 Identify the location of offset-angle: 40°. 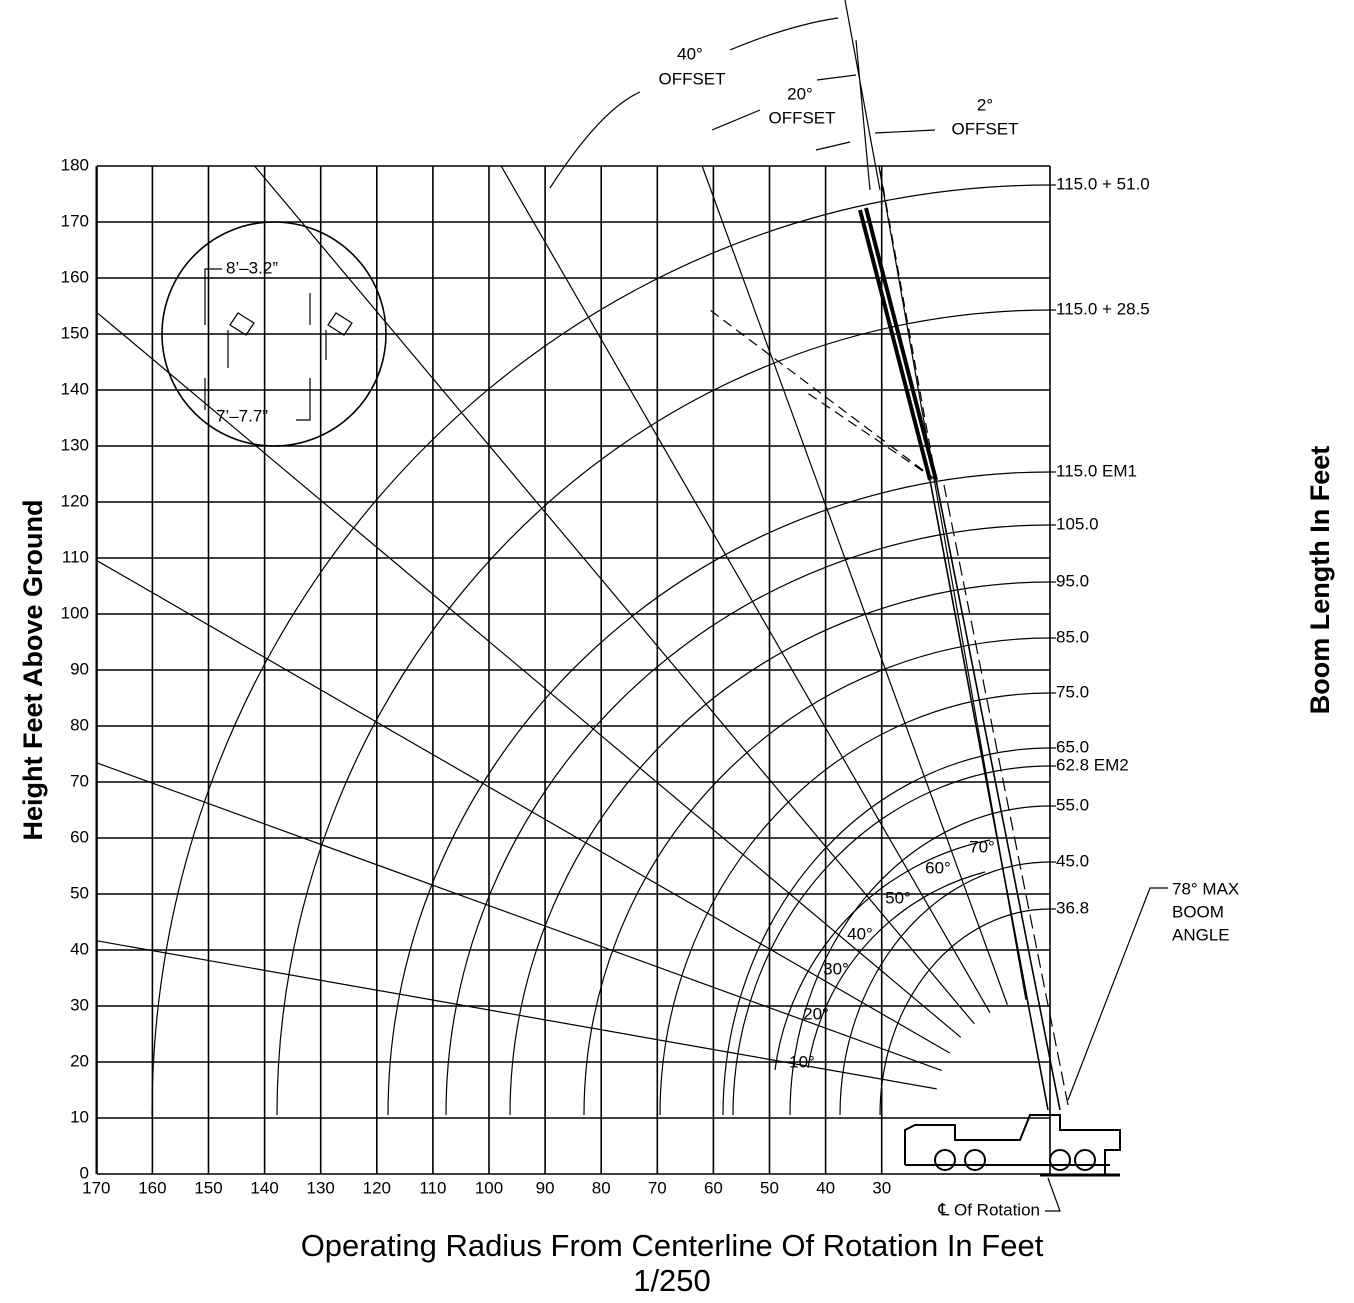
(690, 53).